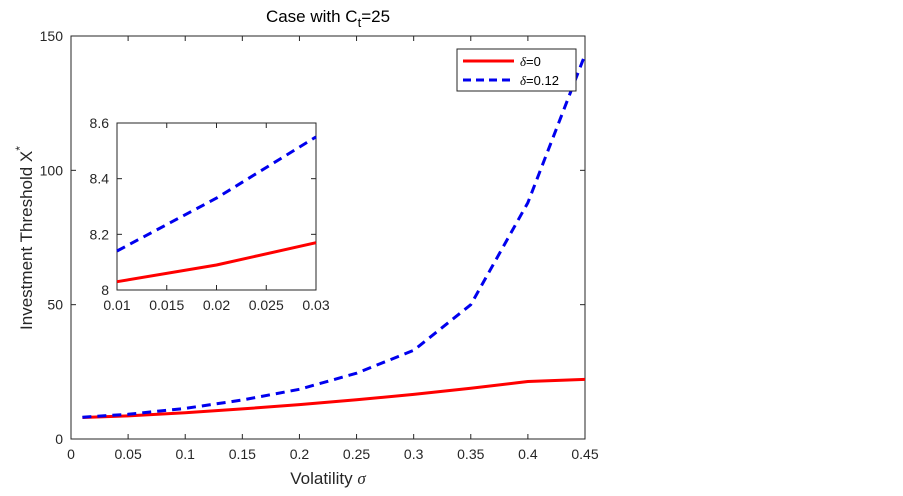  What do you see at coordinates (530, 61) in the screenshot?
I see `legend-label-delta-0: δ=0` at bounding box center [530, 61].